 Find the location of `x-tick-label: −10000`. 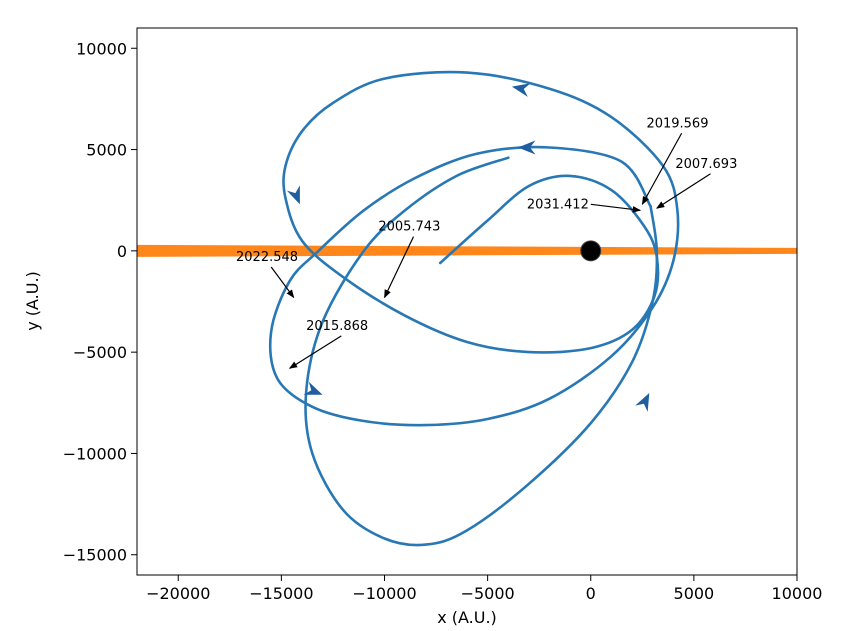

x-tick-label: −10000 is located at coordinates (384, 593).